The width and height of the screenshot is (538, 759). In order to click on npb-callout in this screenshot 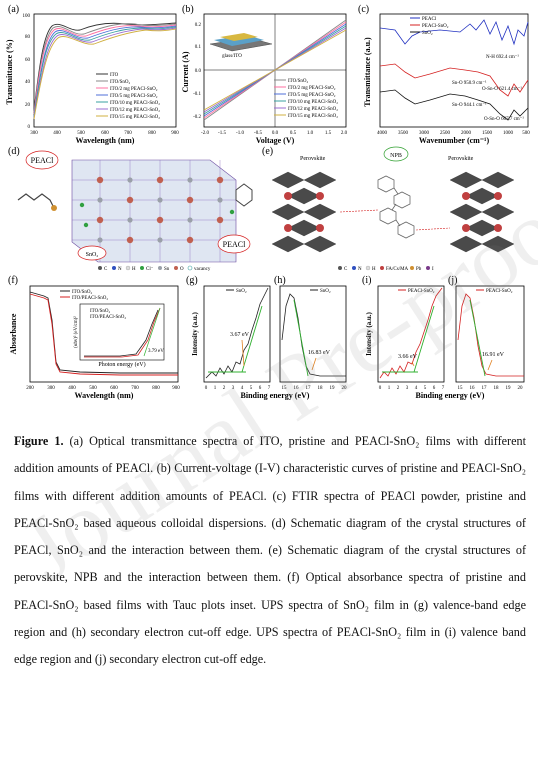, I will do `click(396, 154)`.